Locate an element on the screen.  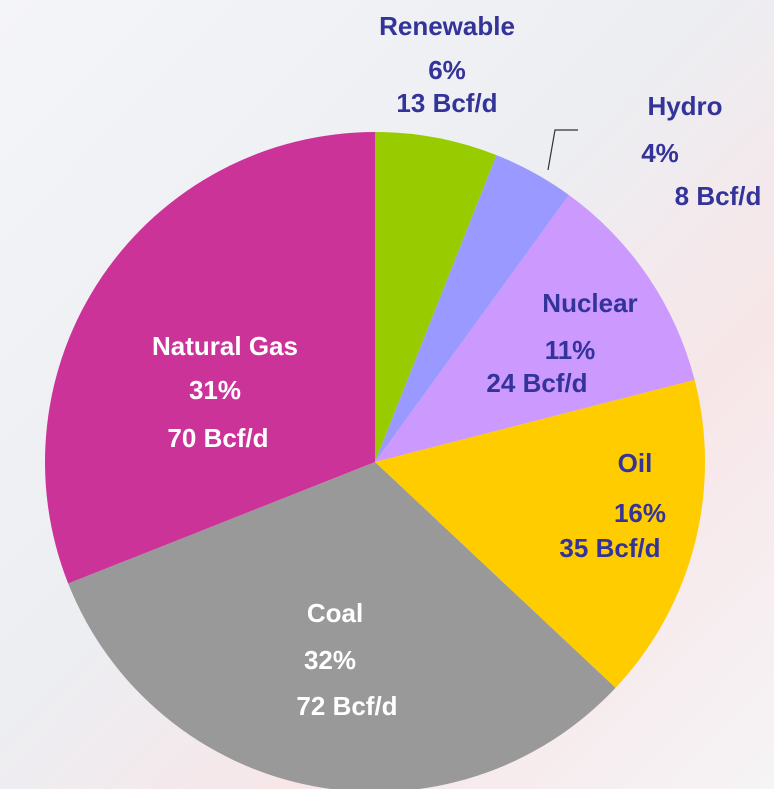
slice-label: Natural Gas is located at coordinates (225, 346).